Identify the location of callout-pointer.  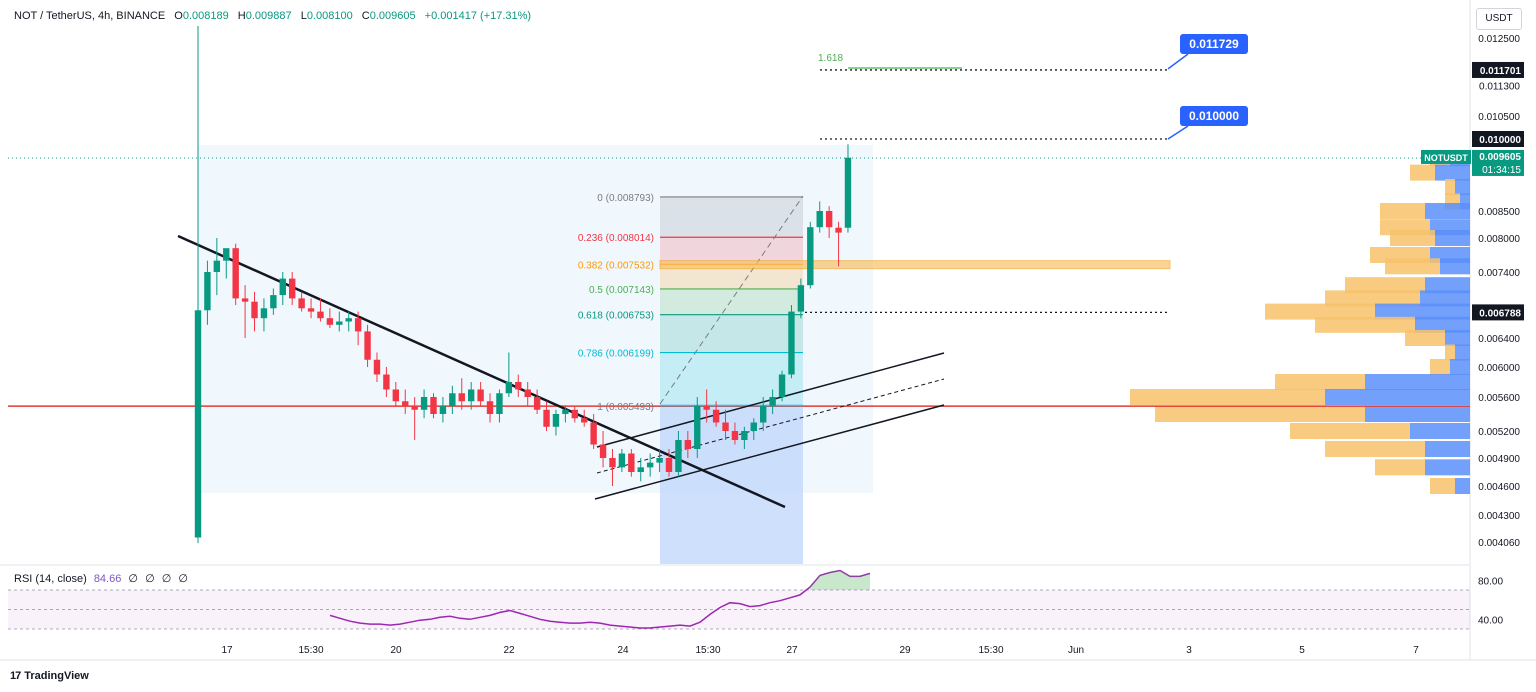
(1178, 61).